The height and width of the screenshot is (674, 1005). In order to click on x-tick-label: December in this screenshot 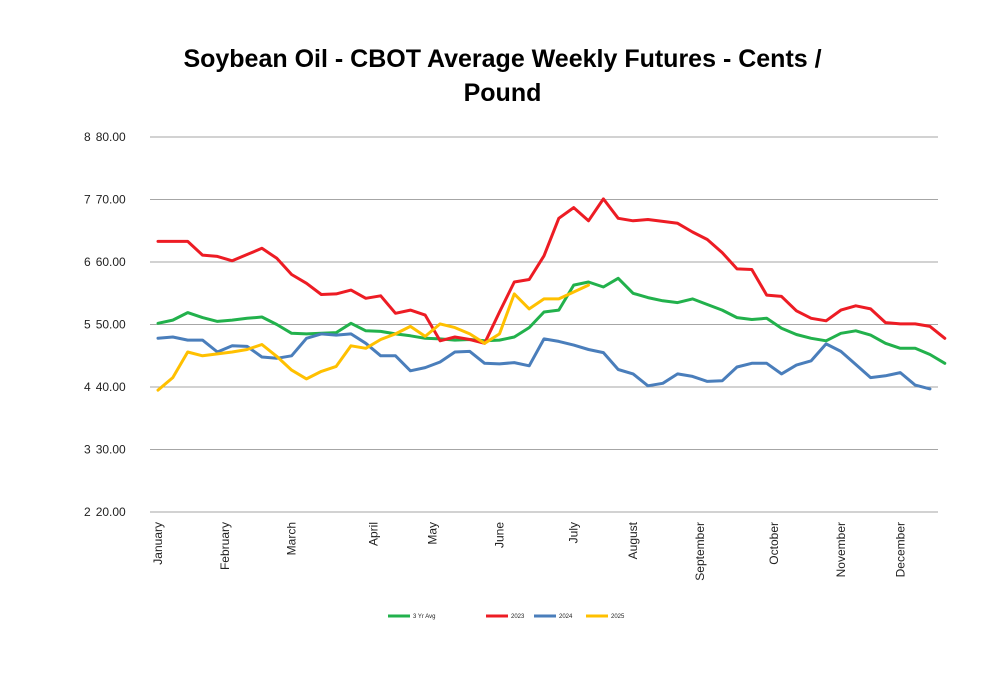, I will do `click(900, 549)`.